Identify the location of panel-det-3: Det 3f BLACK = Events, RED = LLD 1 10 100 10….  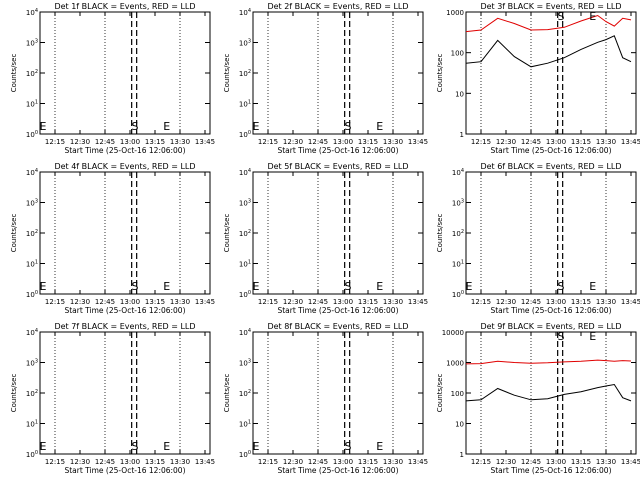
(538, 78).